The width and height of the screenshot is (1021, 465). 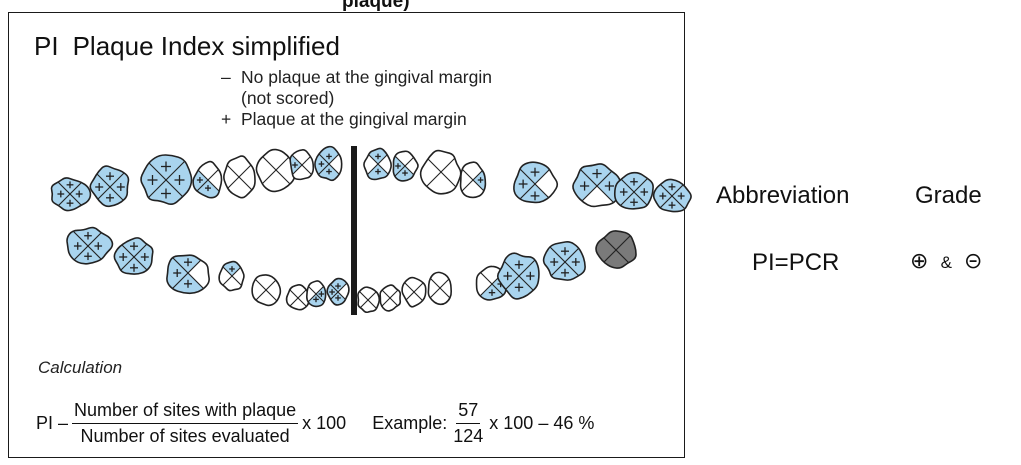 What do you see at coordinates (468, 436) in the screenshot?
I see `example-denominator: 124` at bounding box center [468, 436].